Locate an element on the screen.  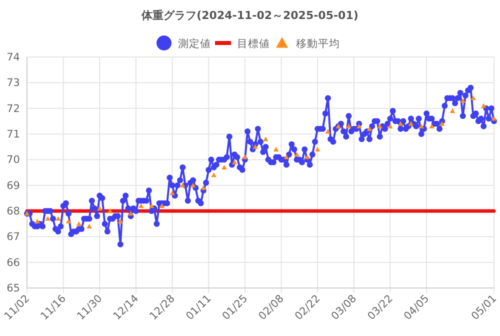
chart-title: 体重グラフ(2024-11-02～2025-05-01) is located at coordinates (249, 15).